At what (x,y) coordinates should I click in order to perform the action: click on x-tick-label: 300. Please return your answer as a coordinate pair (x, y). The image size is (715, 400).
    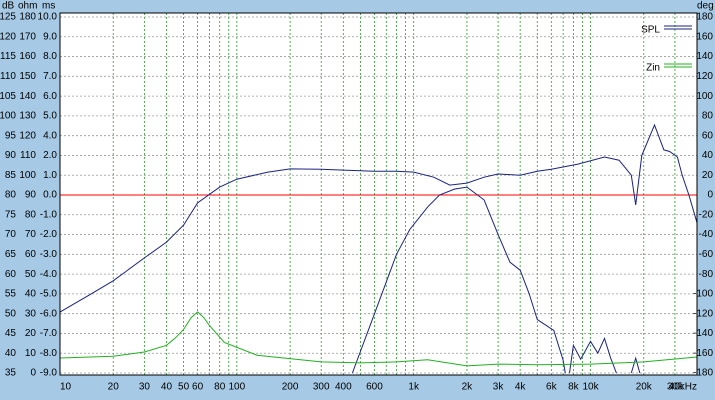
    Looking at the image, I should click on (321, 387).